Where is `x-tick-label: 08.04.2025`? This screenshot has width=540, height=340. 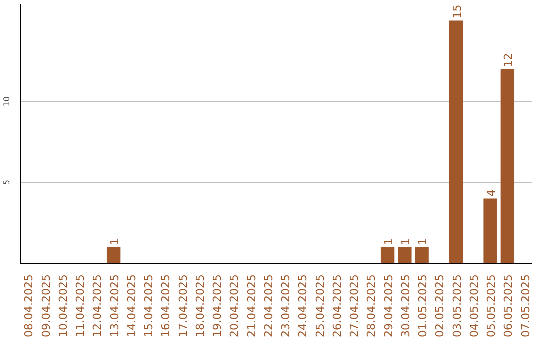
x-tick-label: 08.04.2025 is located at coordinates (29, 306).